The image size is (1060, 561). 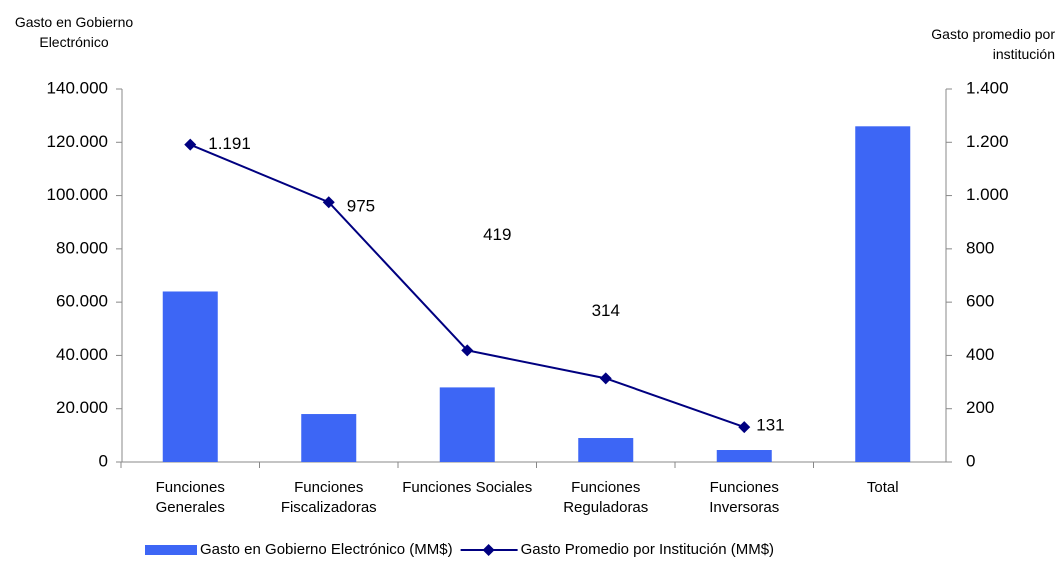 What do you see at coordinates (980, 301) in the screenshot?
I see `y2-tick-label: 600` at bounding box center [980, 301].